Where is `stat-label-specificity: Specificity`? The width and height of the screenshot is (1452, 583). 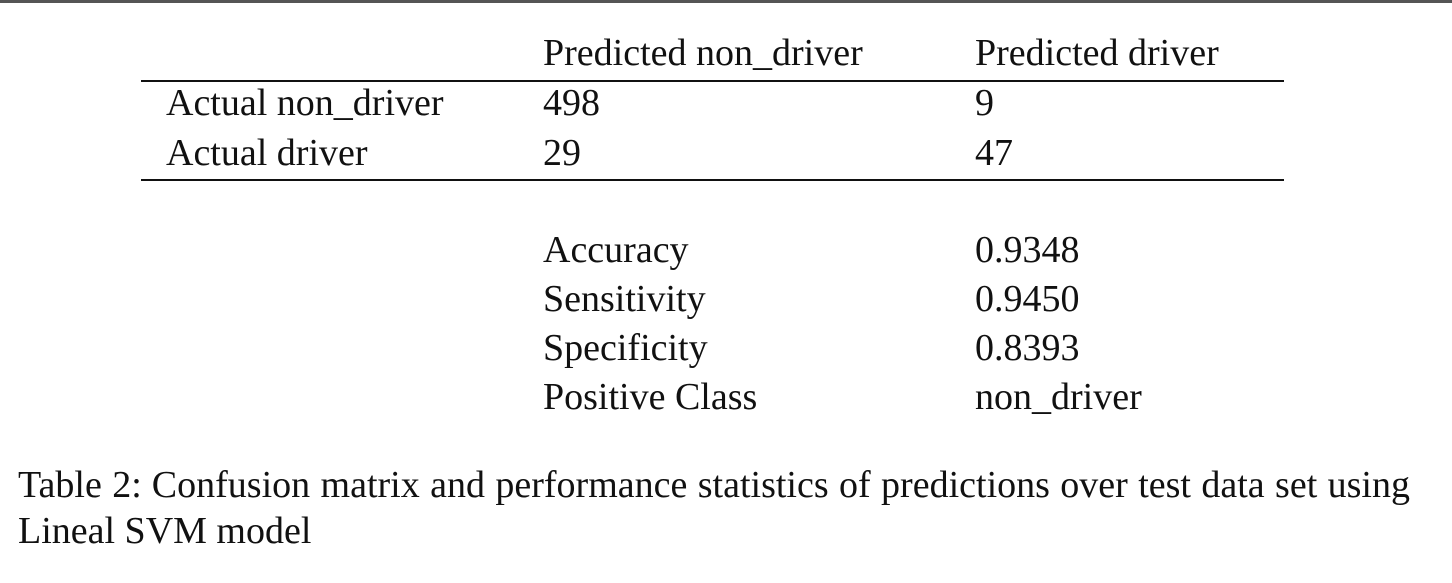
stat-label-specificity: Specificity is located at coordinates (625, 348).